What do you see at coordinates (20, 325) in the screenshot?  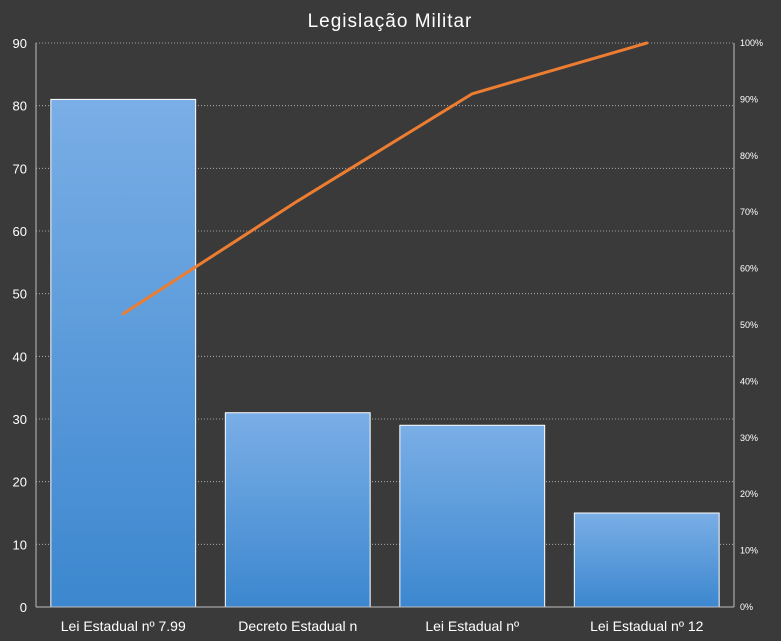 I see `y-axis-ticks: 0 10 20 30 40 50 60 70 80 90` at bounding box center [20, 325].